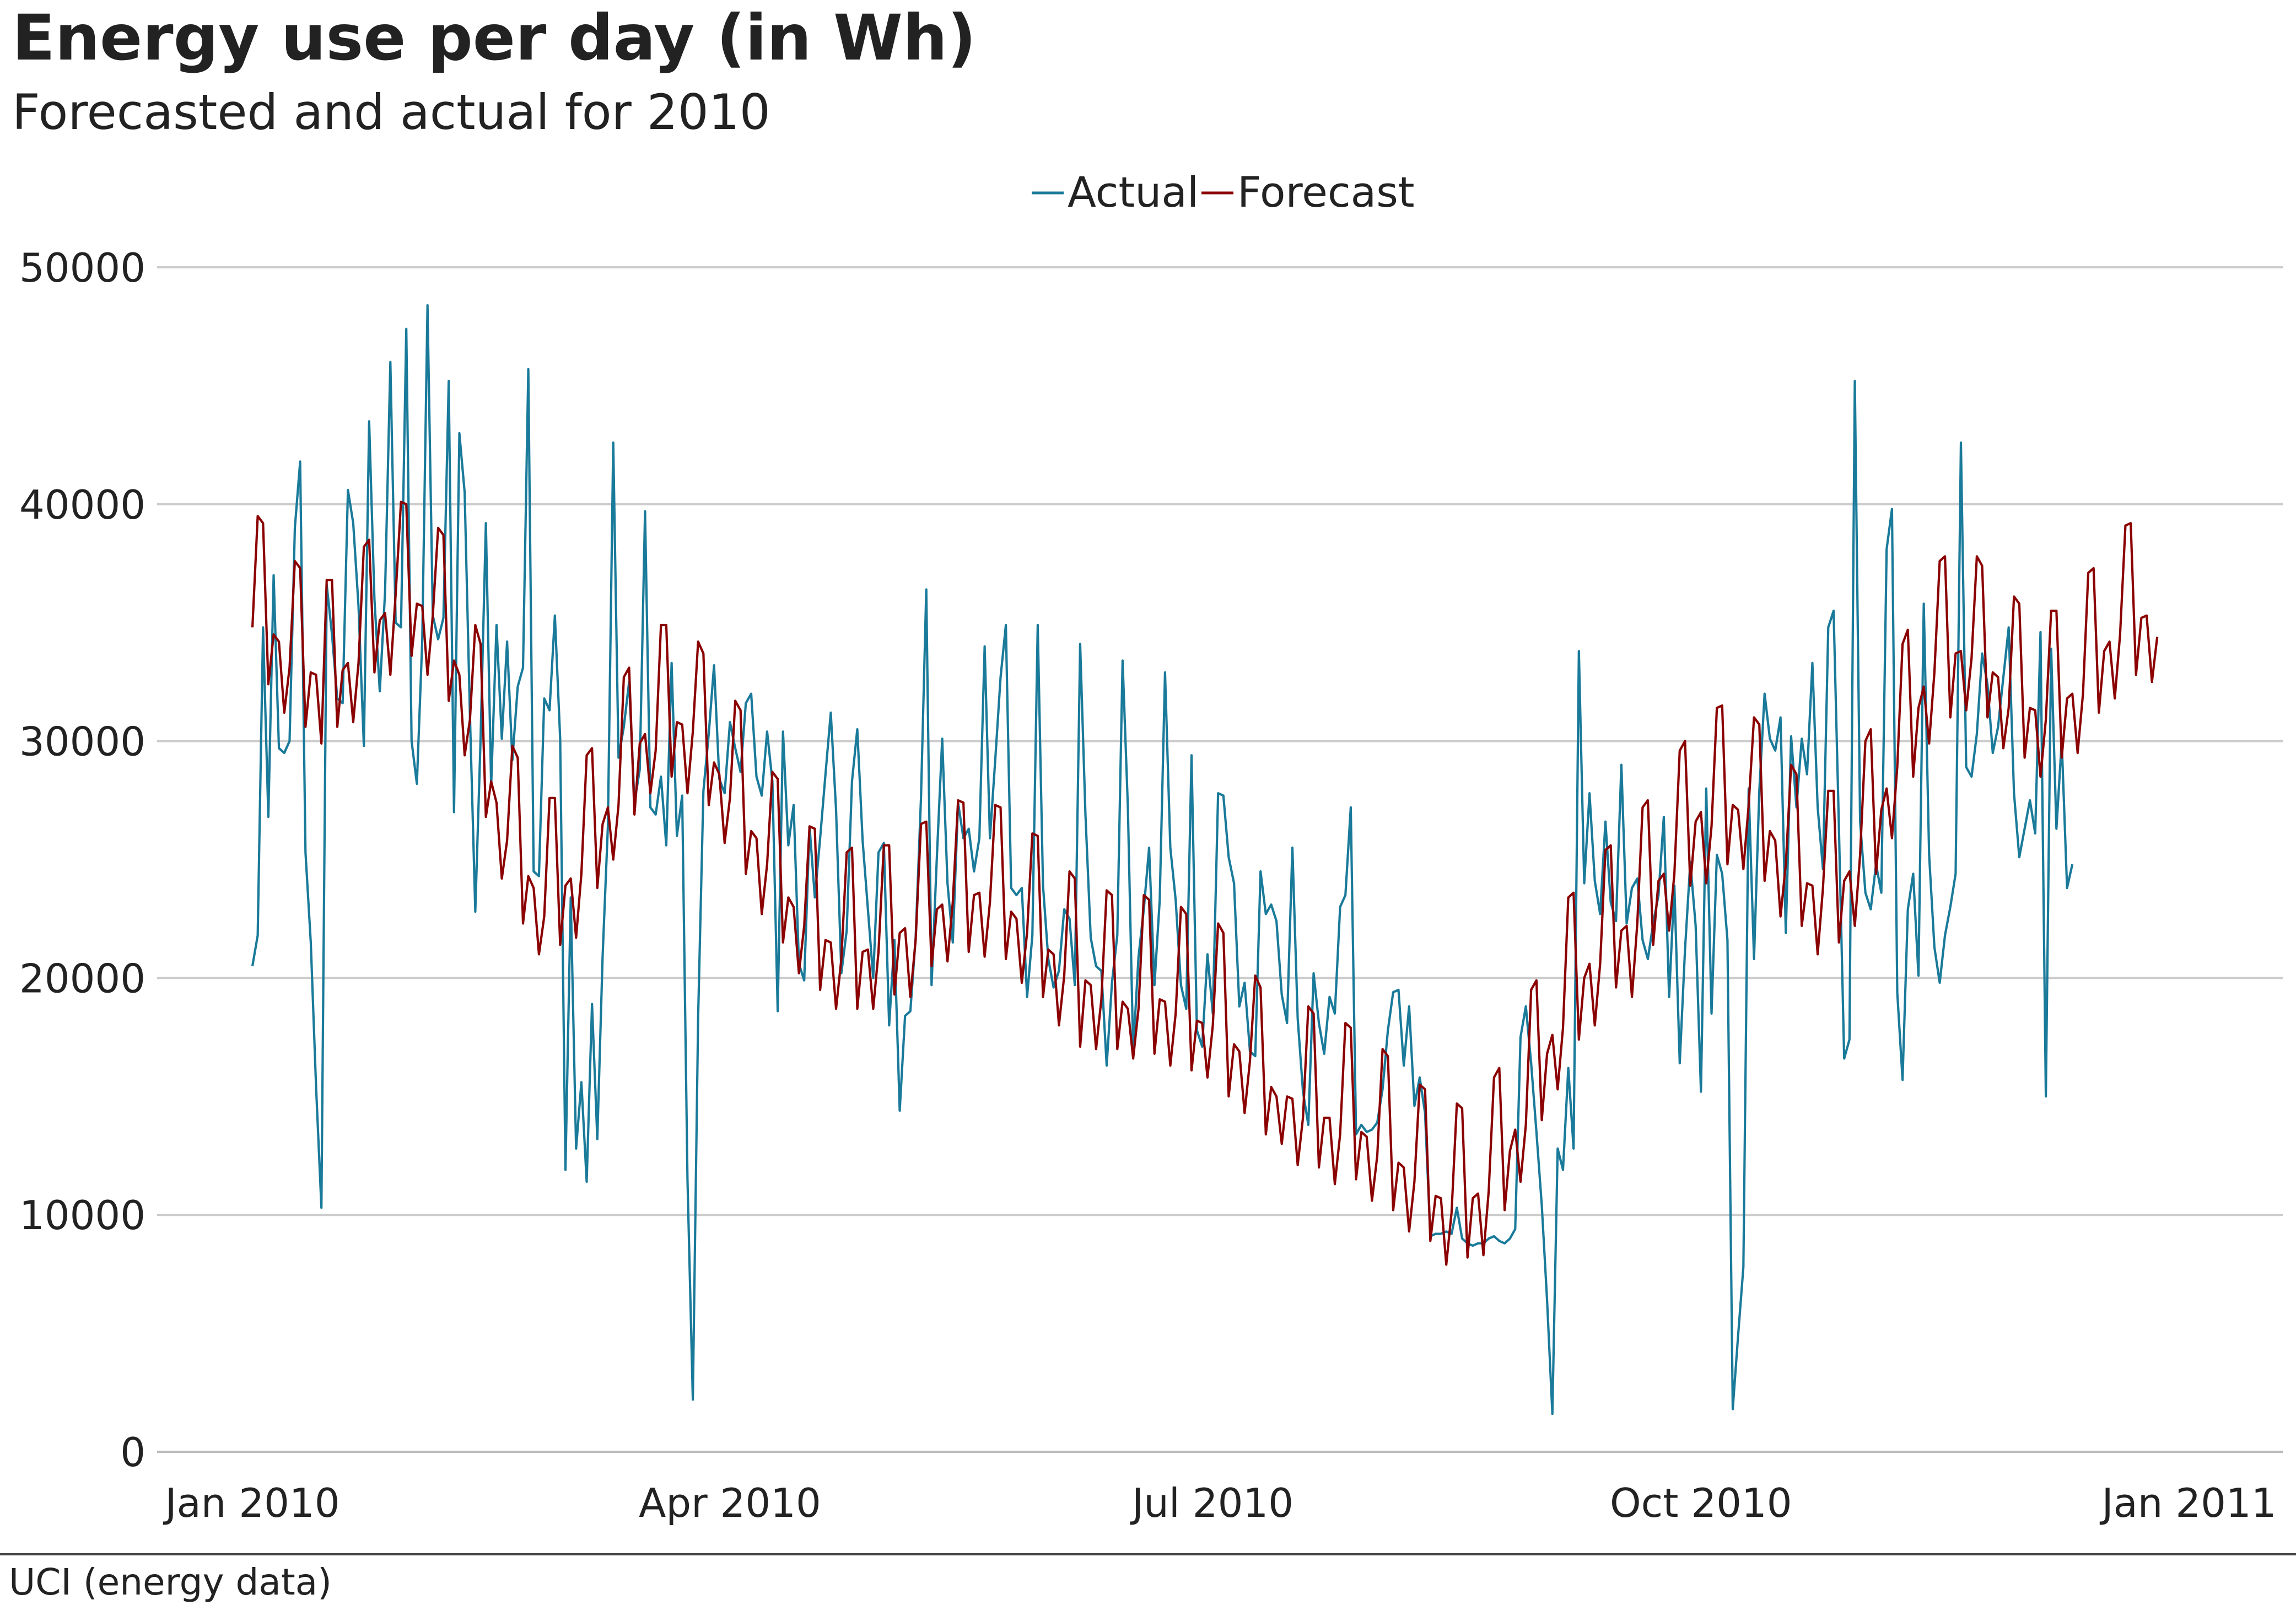 This screenshot has height=1605, width=2296. What do you see at coordinates (82, 268) in the screenshot?
I see `y-tick-label: 50000` at bounding box center [82, 268].